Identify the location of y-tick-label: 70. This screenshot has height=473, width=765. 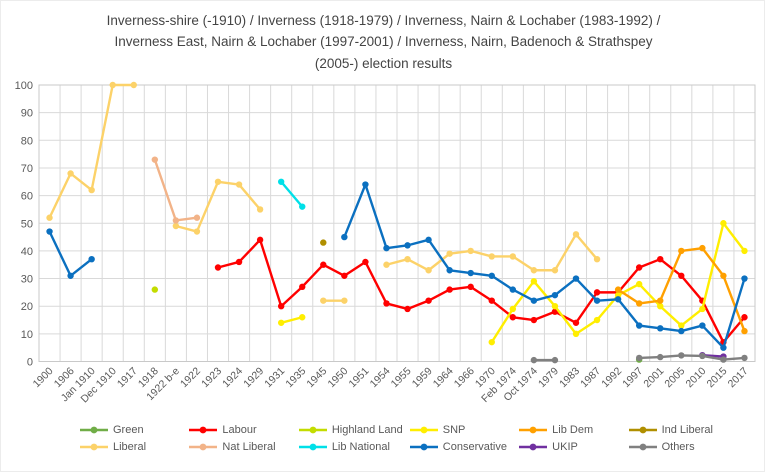
(27, 169).